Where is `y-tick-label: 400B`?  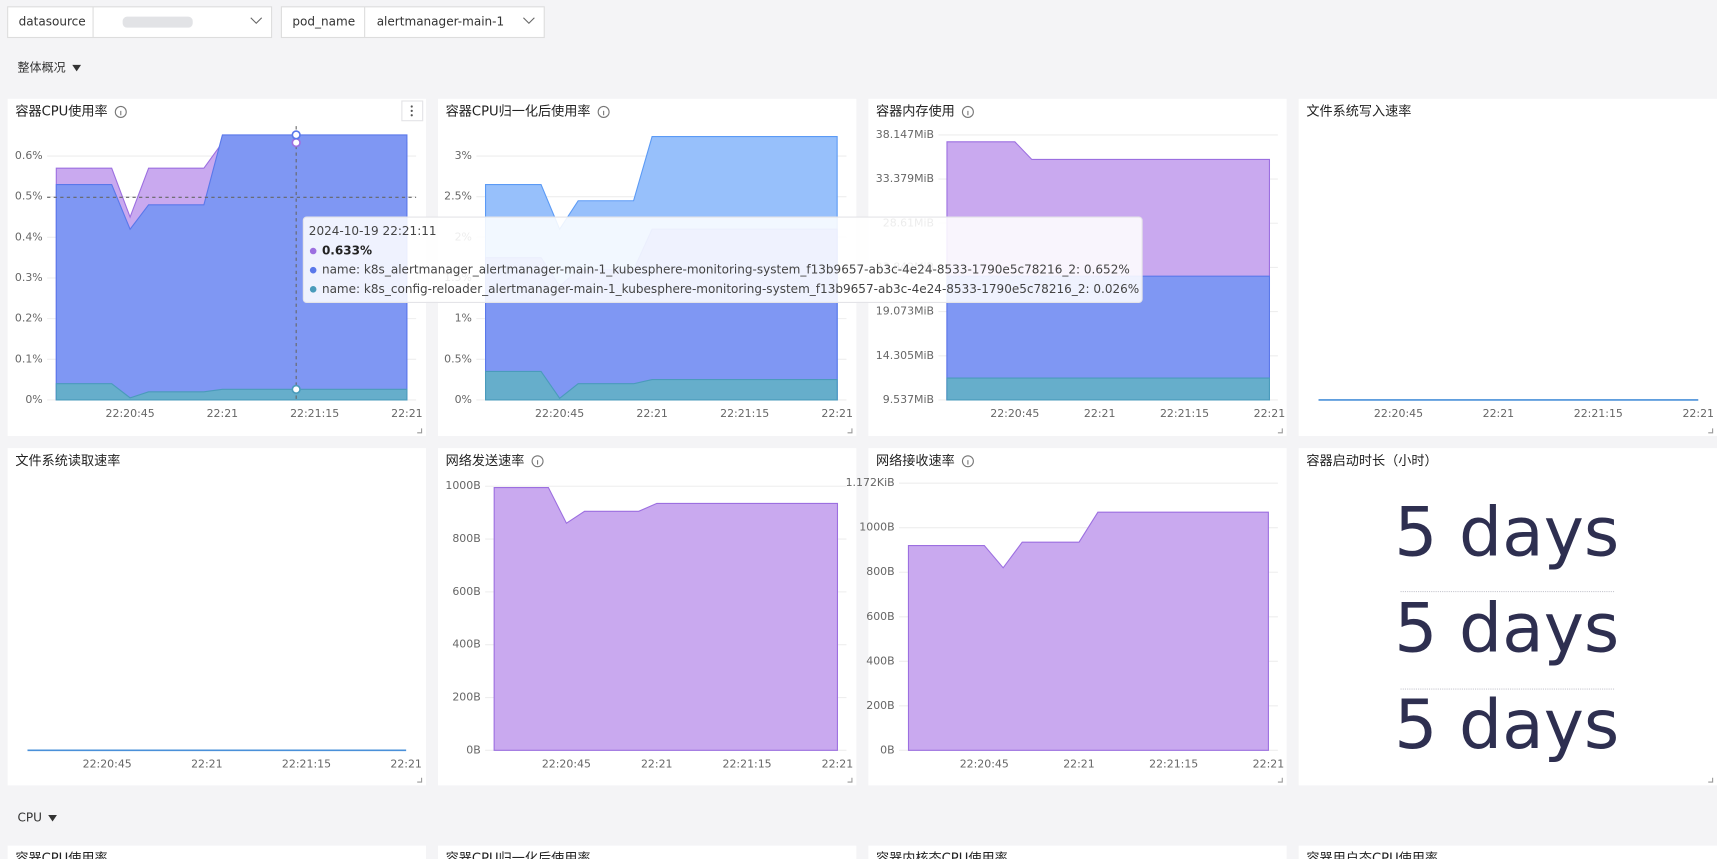 y-tick-label: 400B is located at coordinates (466, 644).